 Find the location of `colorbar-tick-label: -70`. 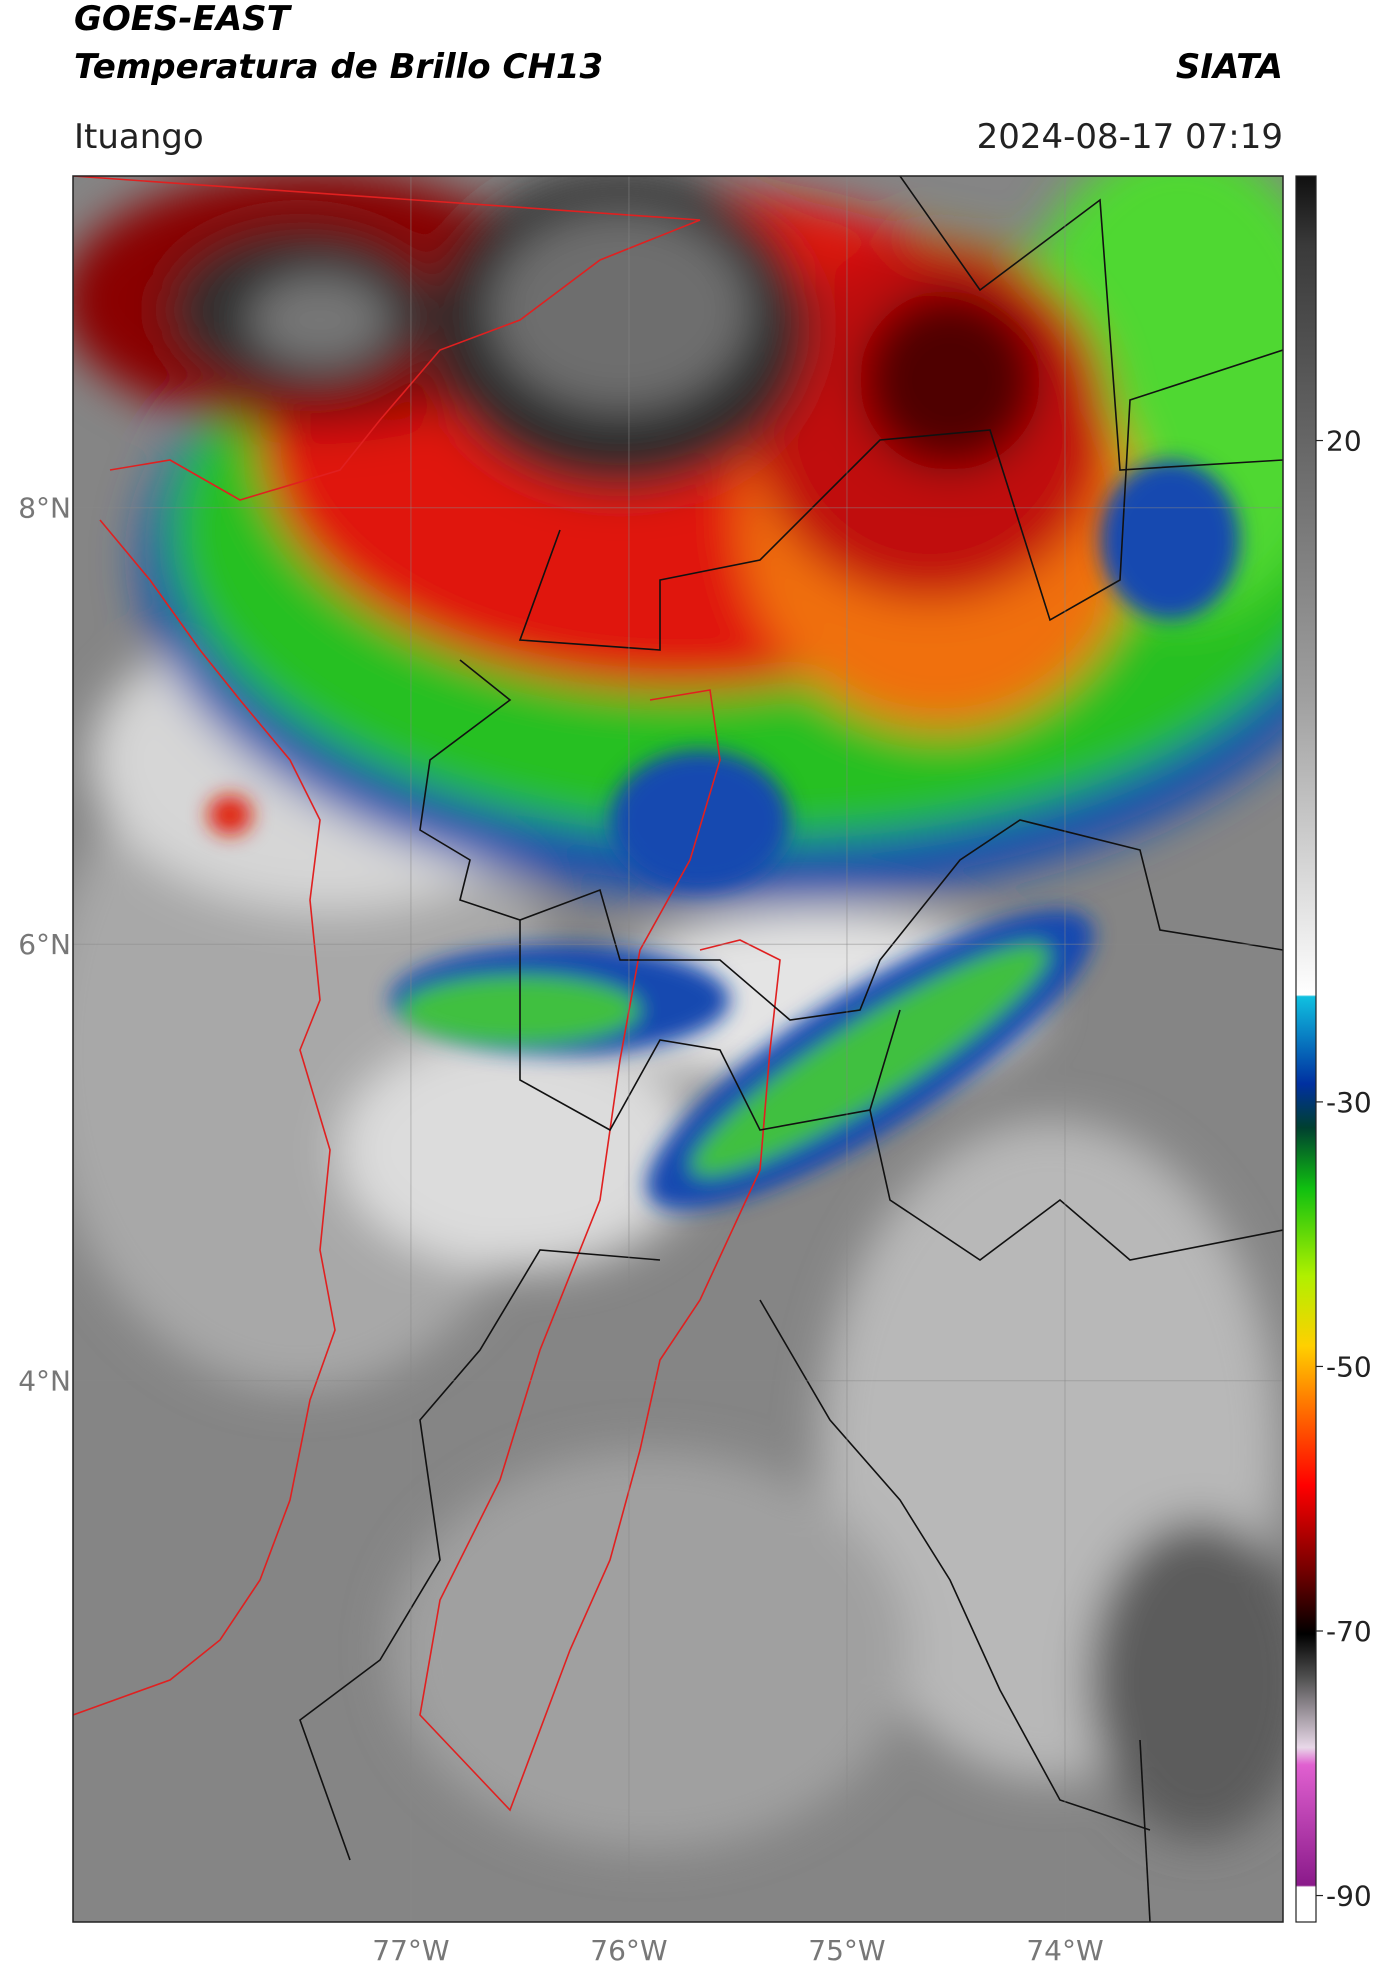

colorbar-tick-label: -70 is located at coordinates (1349, 1631).